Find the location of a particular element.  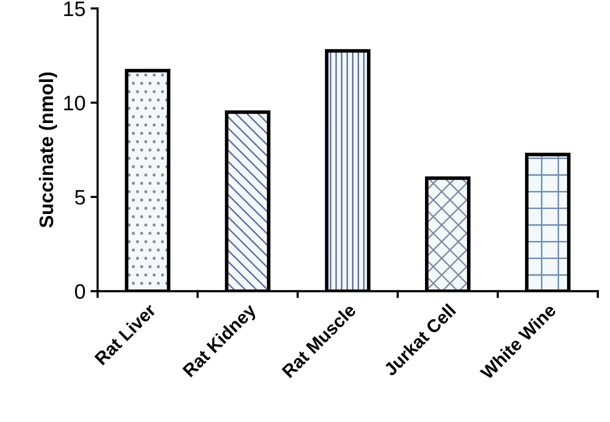

y-tick-label: 0 is located at coordinates (80, 291).